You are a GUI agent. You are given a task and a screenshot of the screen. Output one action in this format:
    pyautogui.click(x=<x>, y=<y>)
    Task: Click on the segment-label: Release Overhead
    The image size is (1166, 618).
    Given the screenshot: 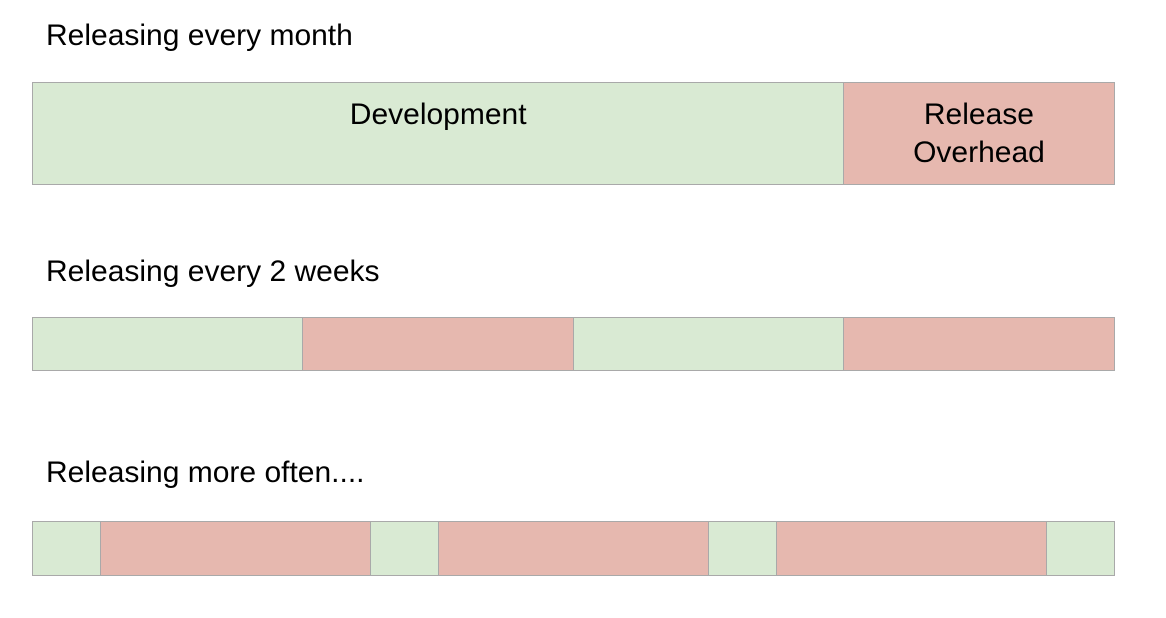 What is the action you would take?
    pyautogui.click(x=979, y=133)
    